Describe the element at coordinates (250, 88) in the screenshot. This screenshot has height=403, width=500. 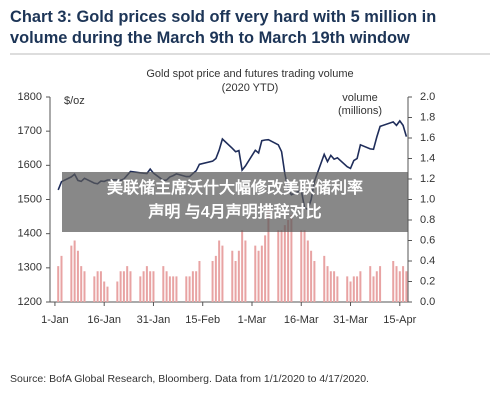
I see `inner-title: (2020 YTD)` at that location.